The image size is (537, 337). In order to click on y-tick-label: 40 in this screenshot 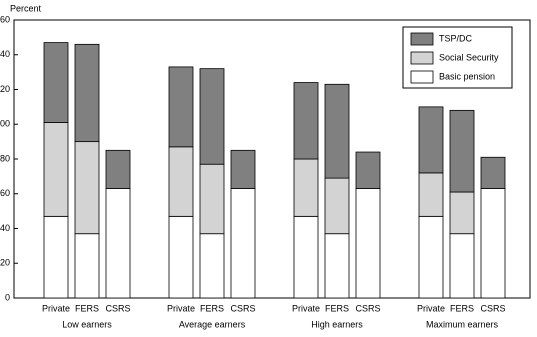, I will do `click(5, 228)`.